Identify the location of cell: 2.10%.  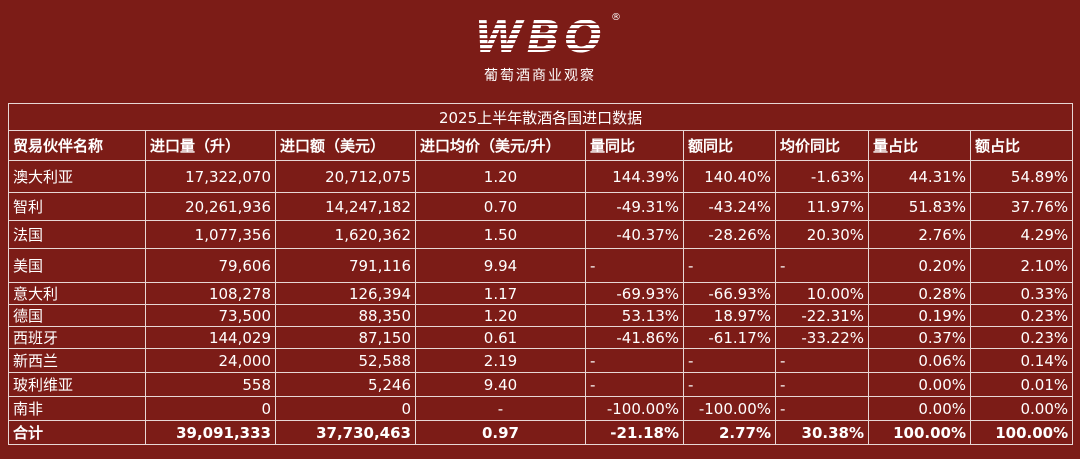
(1021, 265).